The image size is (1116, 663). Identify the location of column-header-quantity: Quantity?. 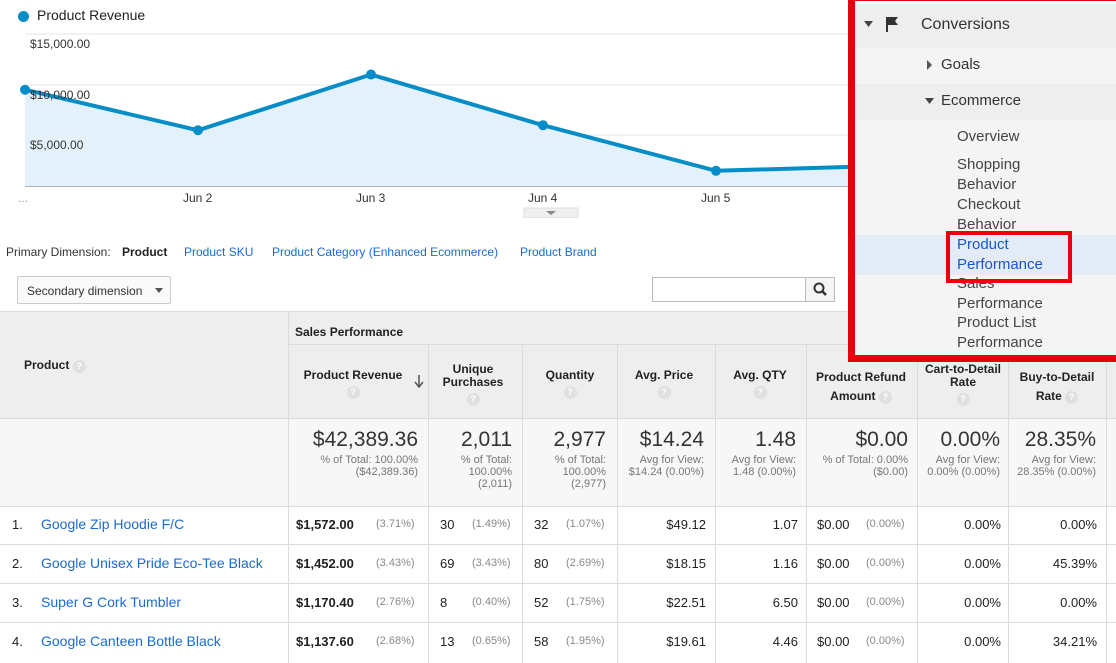
(570, 383).